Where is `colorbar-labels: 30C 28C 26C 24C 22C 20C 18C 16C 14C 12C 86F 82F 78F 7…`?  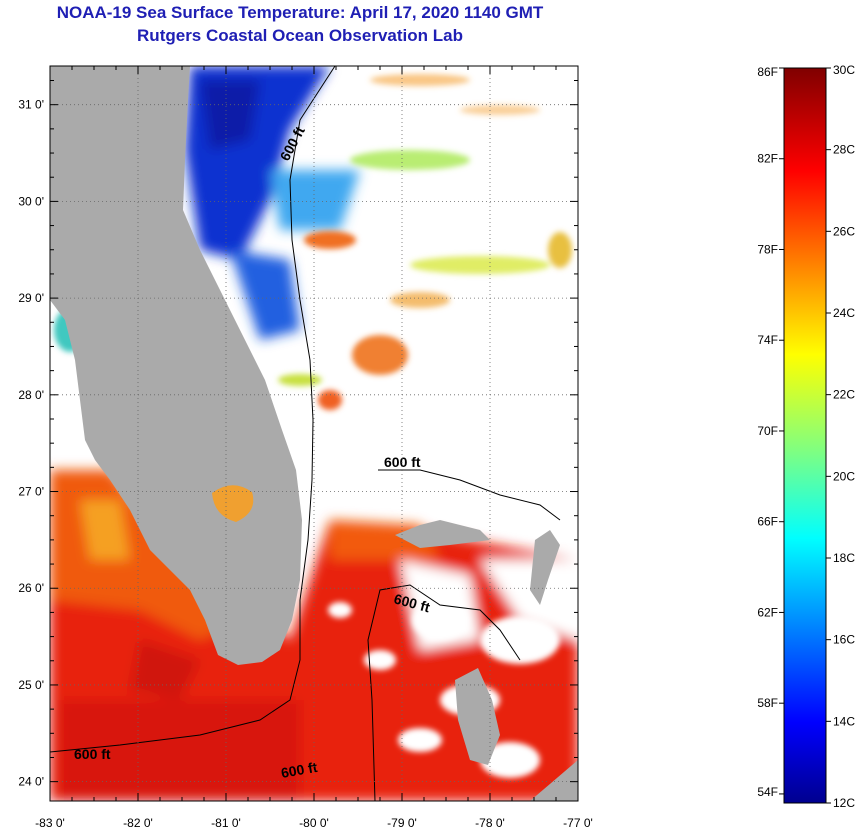 colorbar-labels: 30C 28C 26C 24C 22C 20C 18C 16C 14C 12C 86F 82F 78F 7… is located at coordinates (806, 436).